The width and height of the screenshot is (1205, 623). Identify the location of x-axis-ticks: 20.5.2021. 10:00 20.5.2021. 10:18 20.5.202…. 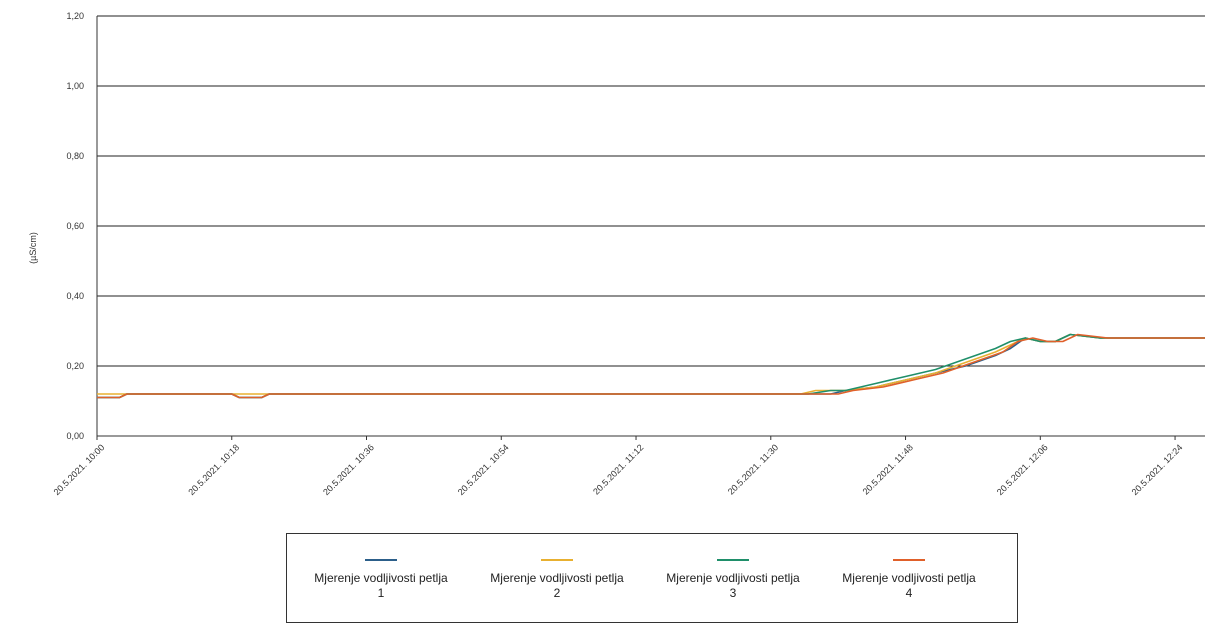
(618, 466).